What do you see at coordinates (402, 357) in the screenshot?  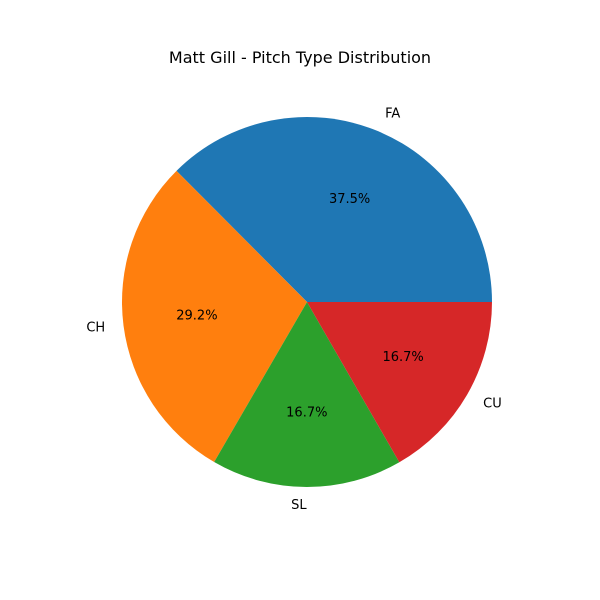 I see `pie-percent-label-cu: 16.7%` at bounding box center [402, 357].